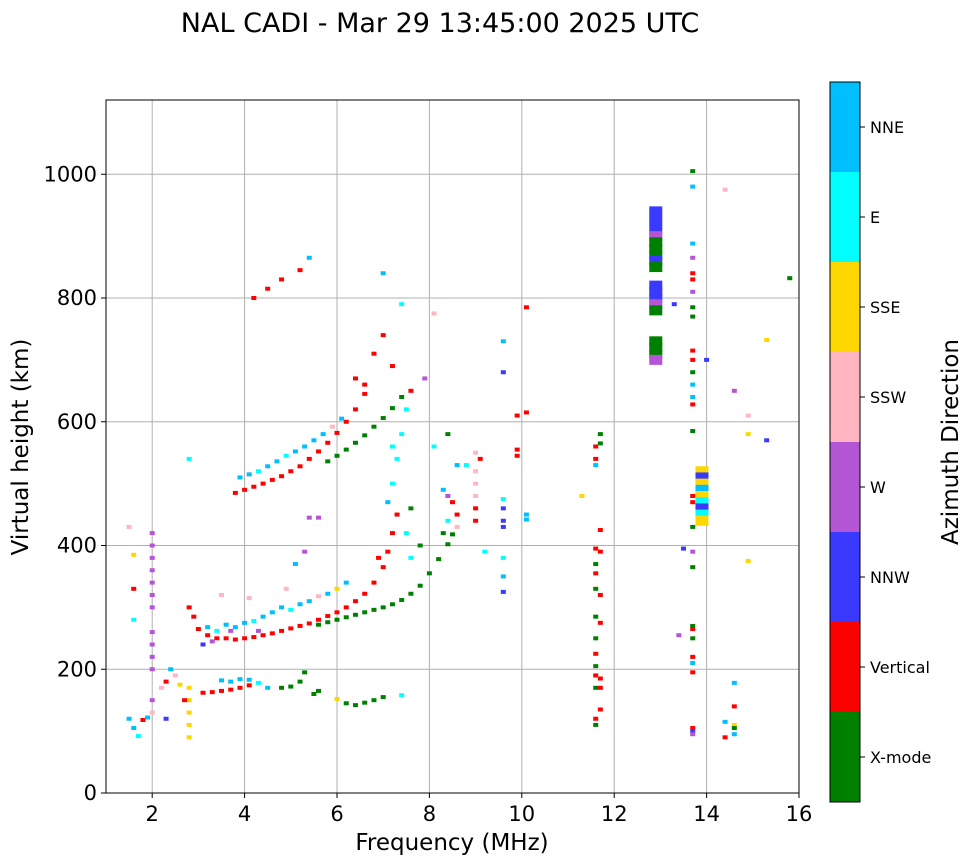  What do you see at coordinates (880, 442) in the screenshot?
I see `colorbar: X-mode Vertical NNW W SSW SSE E NNE` at bounding box center [880, 442].